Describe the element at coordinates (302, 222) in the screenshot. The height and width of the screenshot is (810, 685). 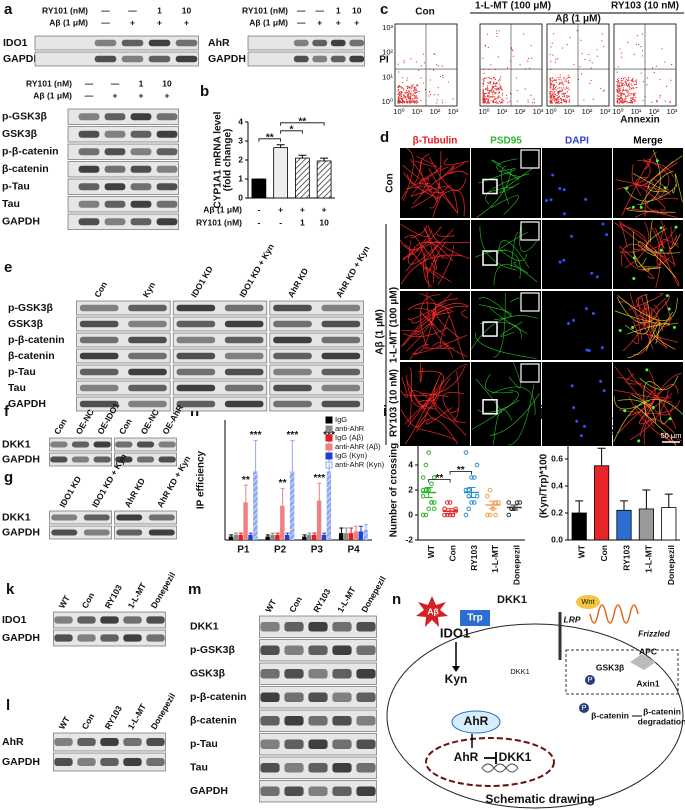
I see `treatment-cell: 1` at that location.